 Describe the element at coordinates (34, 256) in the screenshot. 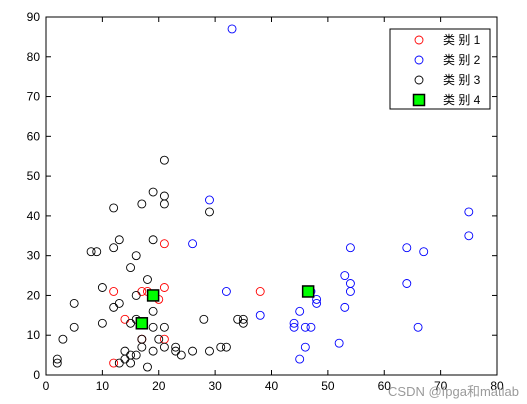

I see `y-tick-label: 30` at that location.